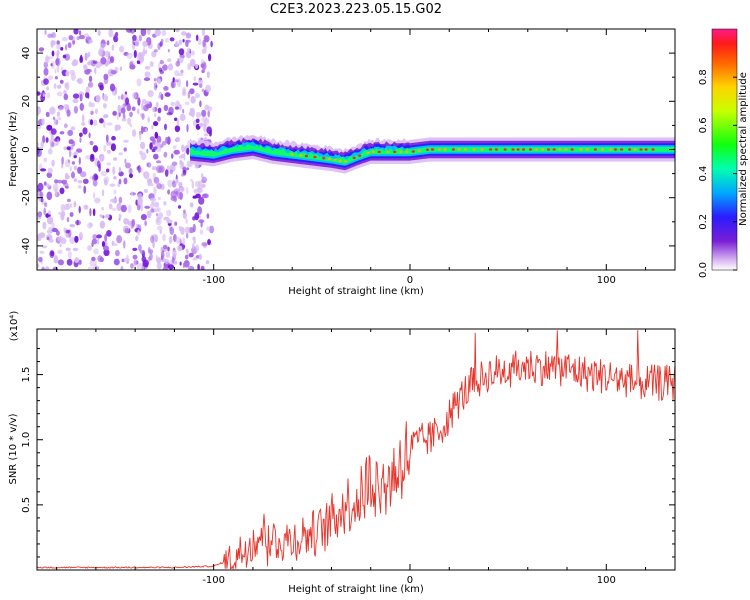 This screenshot has width=750, height=600. Describe the element at coordinates (26, 149) in the screenshot. I see `top-y-tick-label: 0` at that location.